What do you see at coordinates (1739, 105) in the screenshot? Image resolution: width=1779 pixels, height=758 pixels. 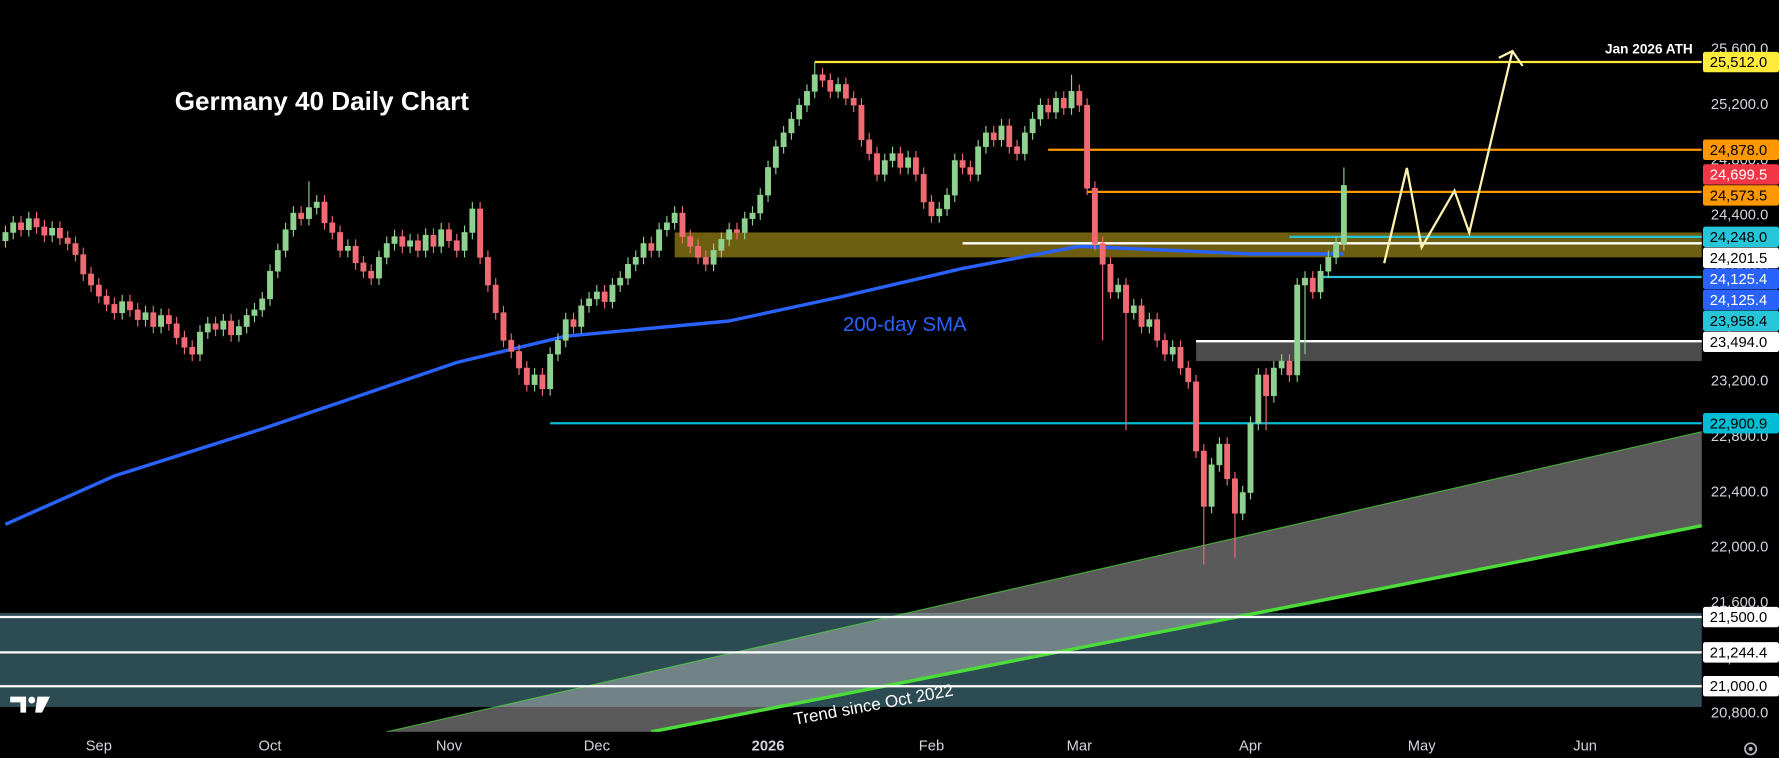 I see `y-tick-label: 25,200.0` at bounding box center [1739, 105].